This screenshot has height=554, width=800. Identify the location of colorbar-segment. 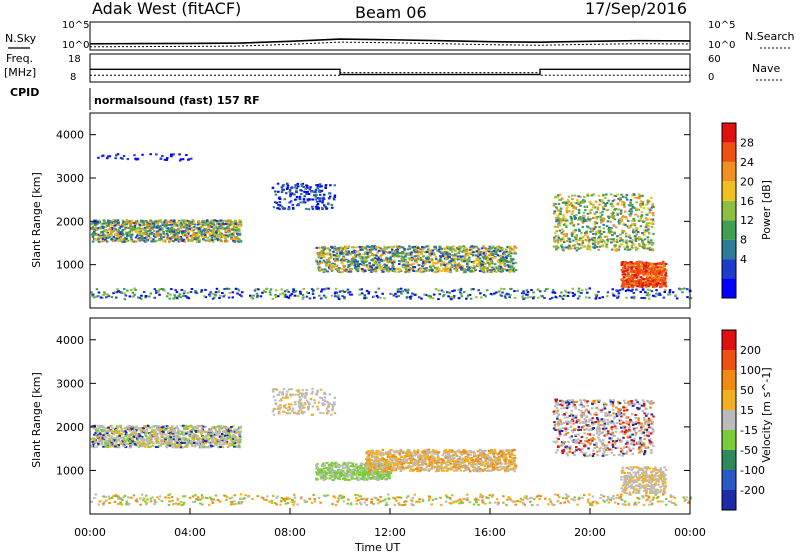
(729, 133).